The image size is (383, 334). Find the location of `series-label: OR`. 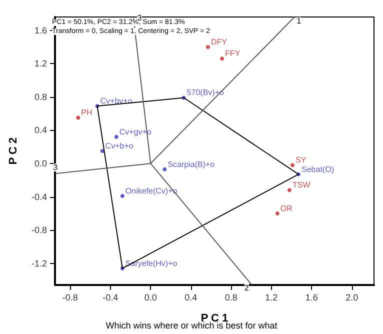

series-label: OR is located at coordinates (286, 208).